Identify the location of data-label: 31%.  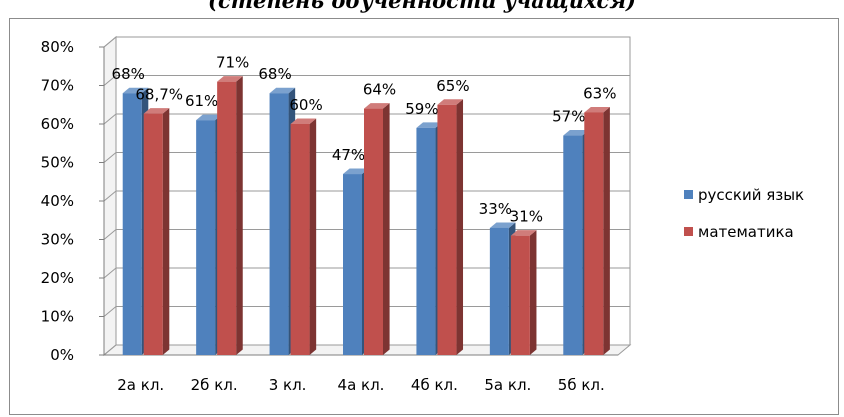
(526, 217).